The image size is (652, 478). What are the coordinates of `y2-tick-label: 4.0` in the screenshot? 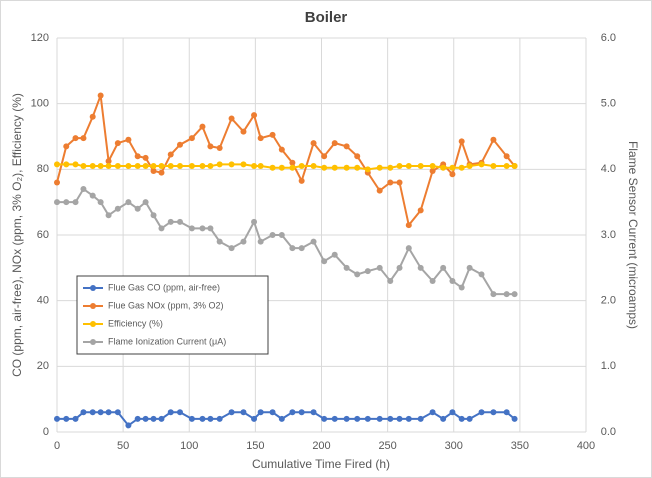 It's located at (608, 169).